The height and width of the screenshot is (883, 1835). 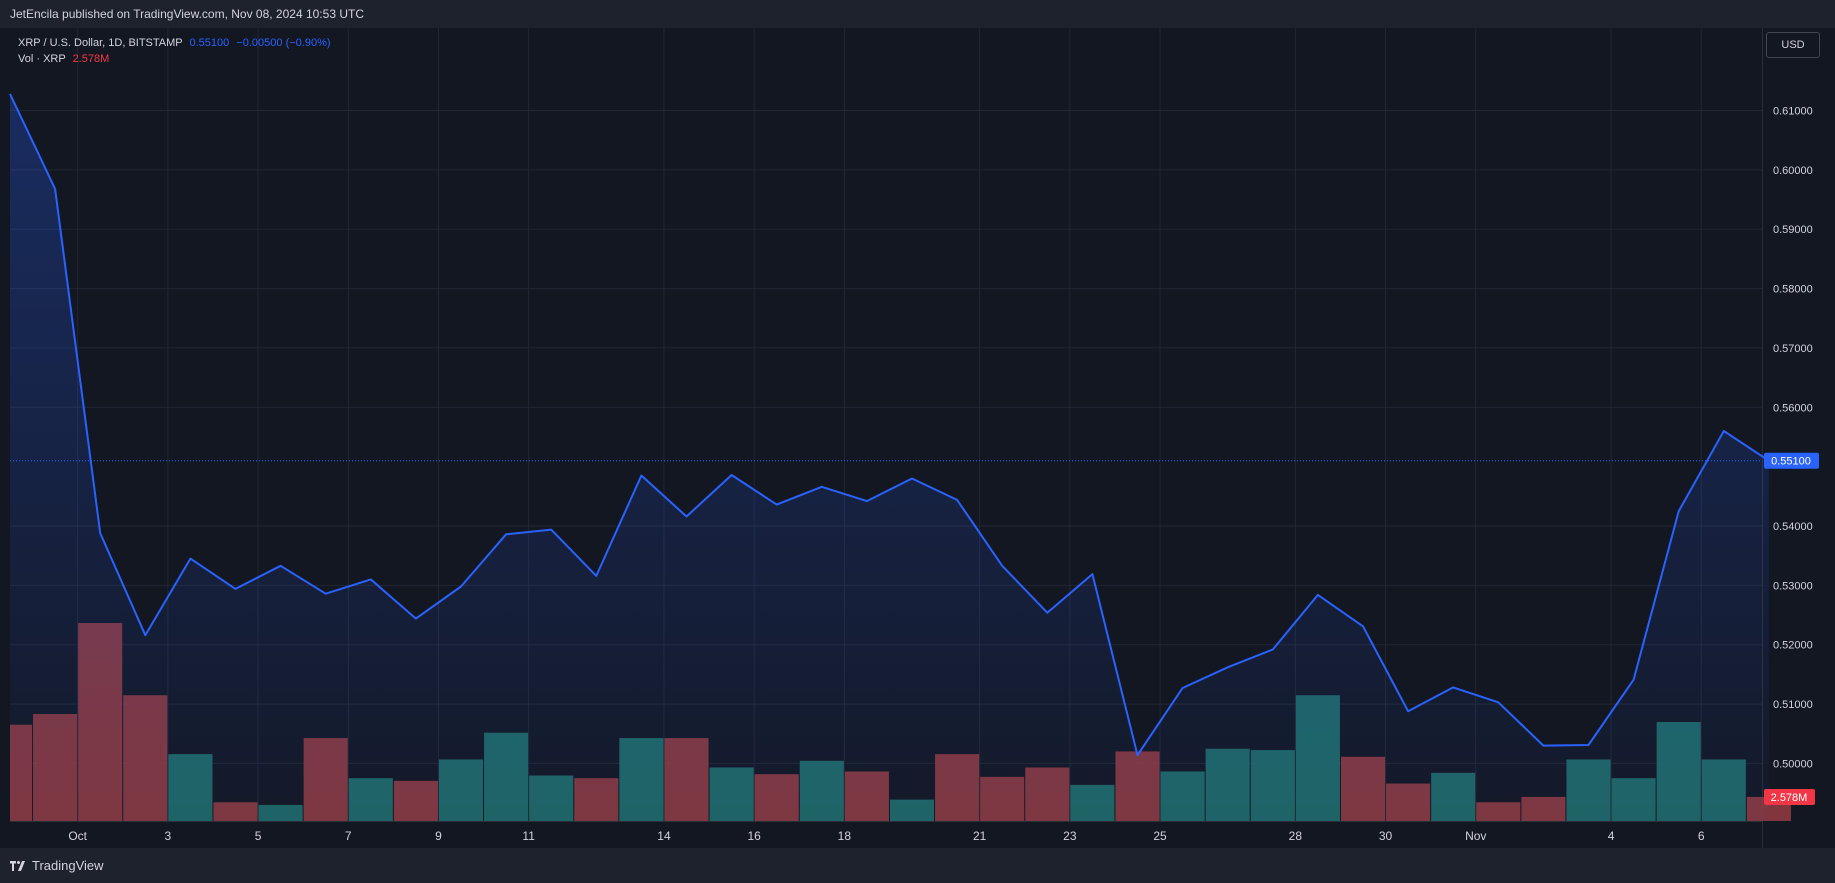 What do you see at coordinates (1793, 527) in the screenshot?
I see `y-tick-label: 0.54000` at bounding box center [1793, 527].